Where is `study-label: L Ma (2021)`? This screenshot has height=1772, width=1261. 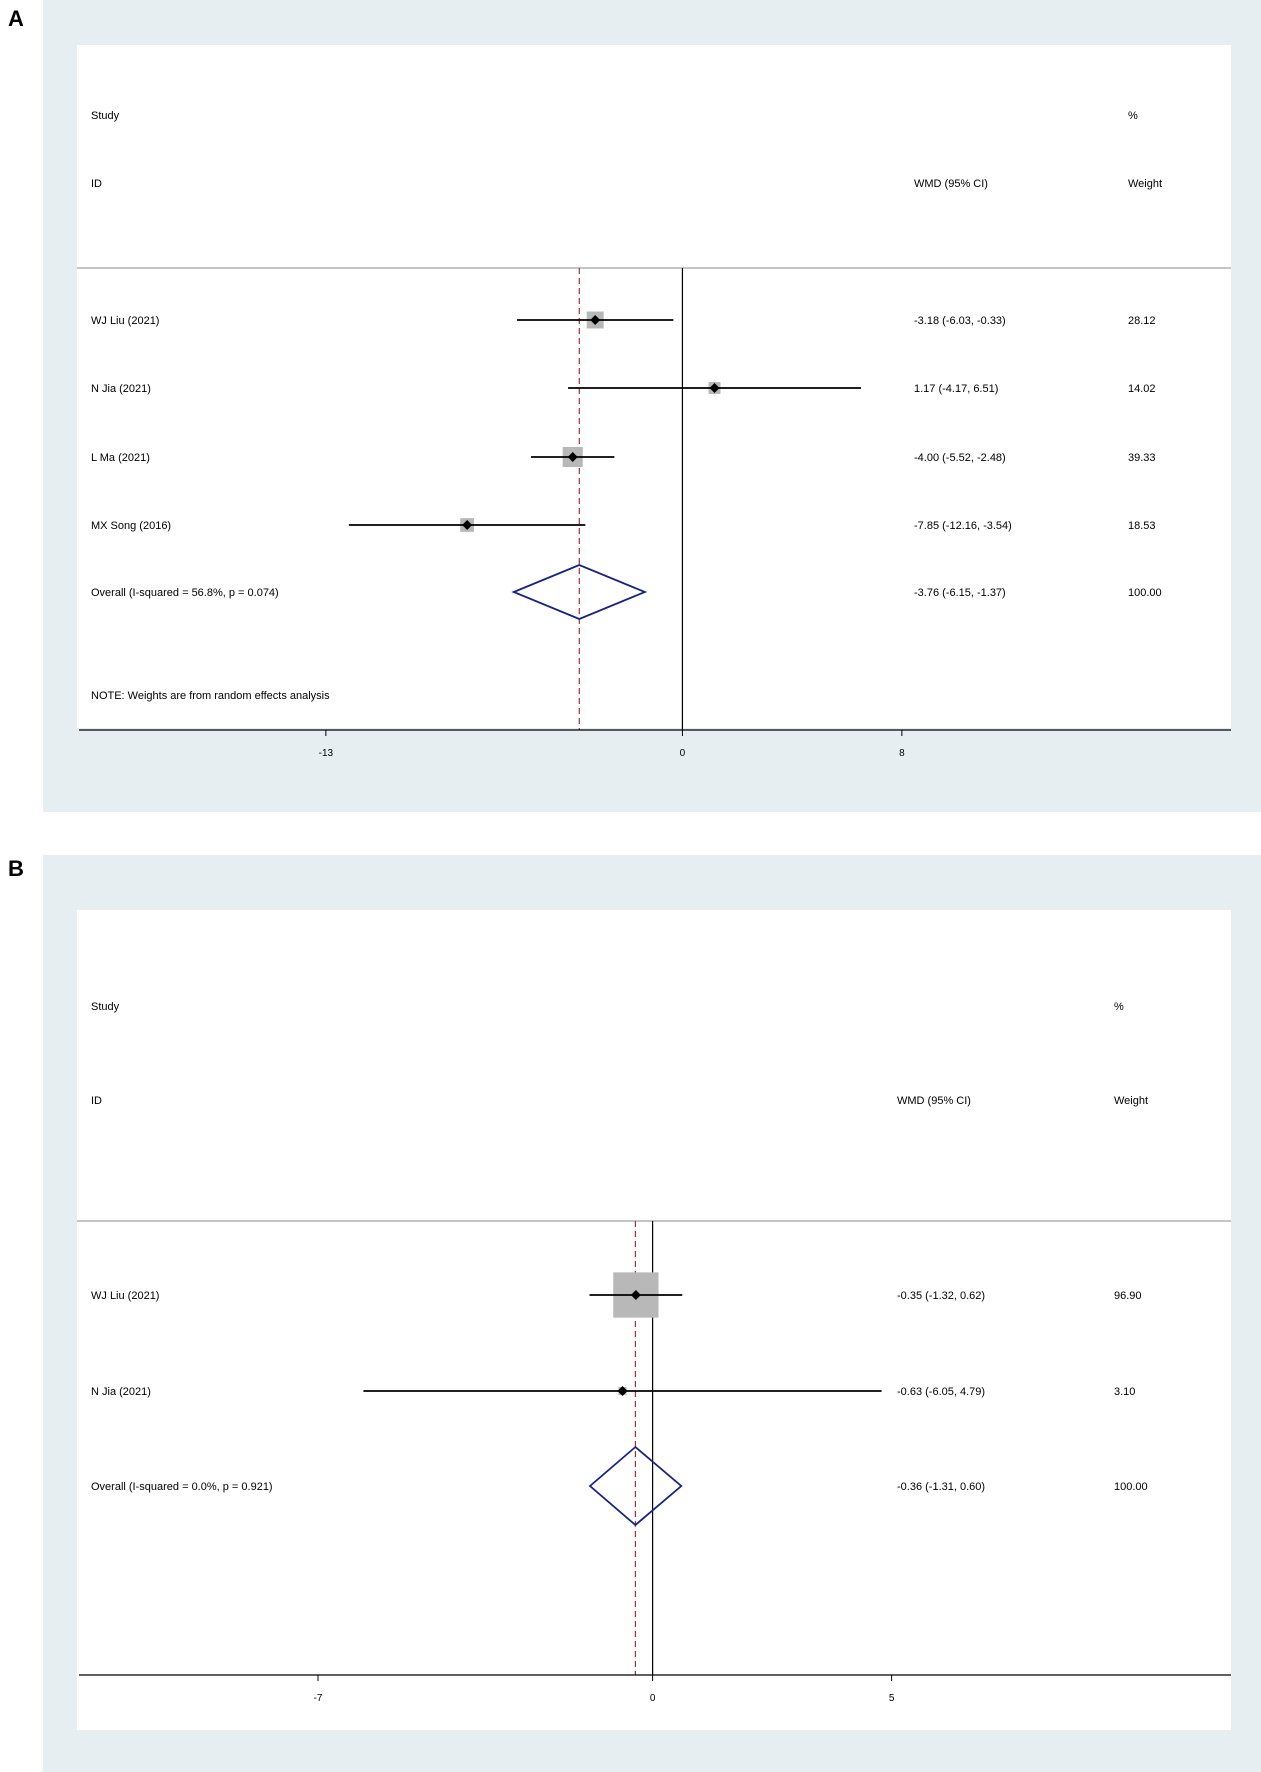
study-label: L Ma (2021) is located at coordinates (120, 458).